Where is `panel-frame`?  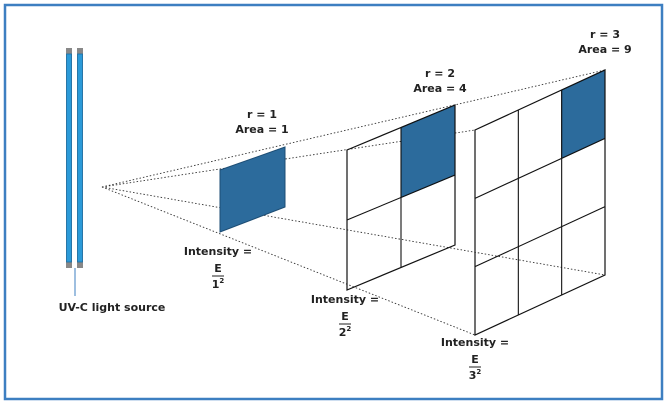
panel-frame is located at coordinates (401, 197).